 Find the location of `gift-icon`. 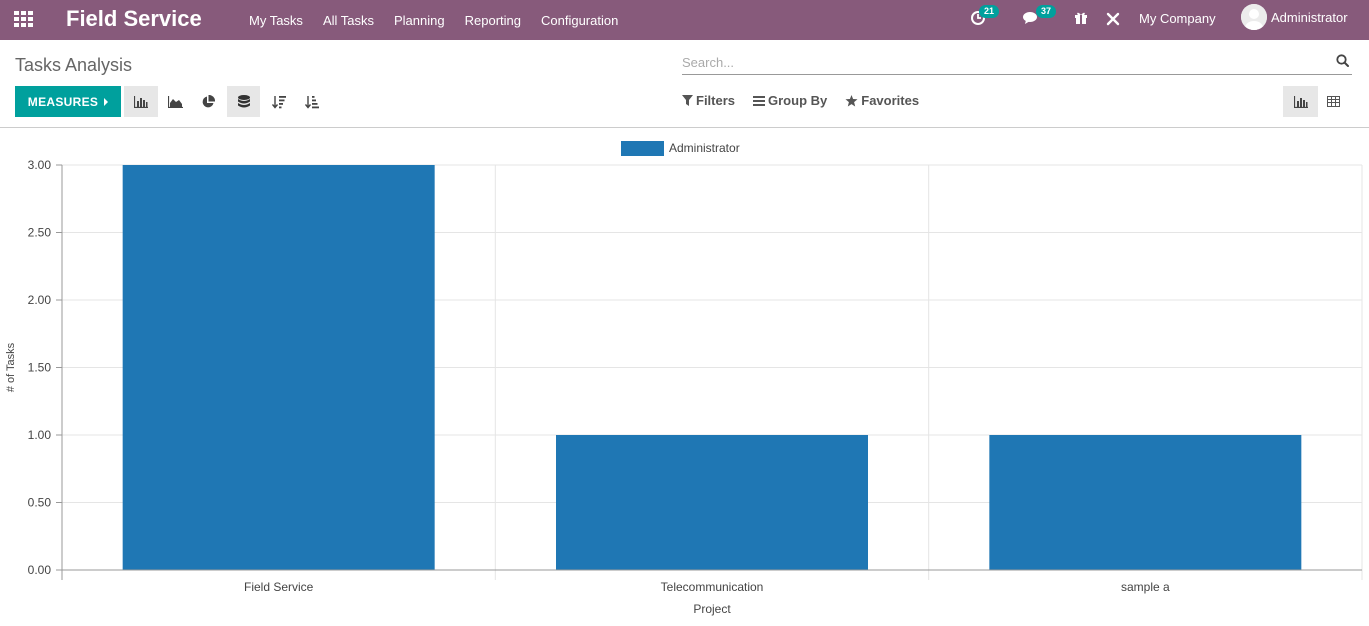

gift-icon is located at coordinates (1081, 20).